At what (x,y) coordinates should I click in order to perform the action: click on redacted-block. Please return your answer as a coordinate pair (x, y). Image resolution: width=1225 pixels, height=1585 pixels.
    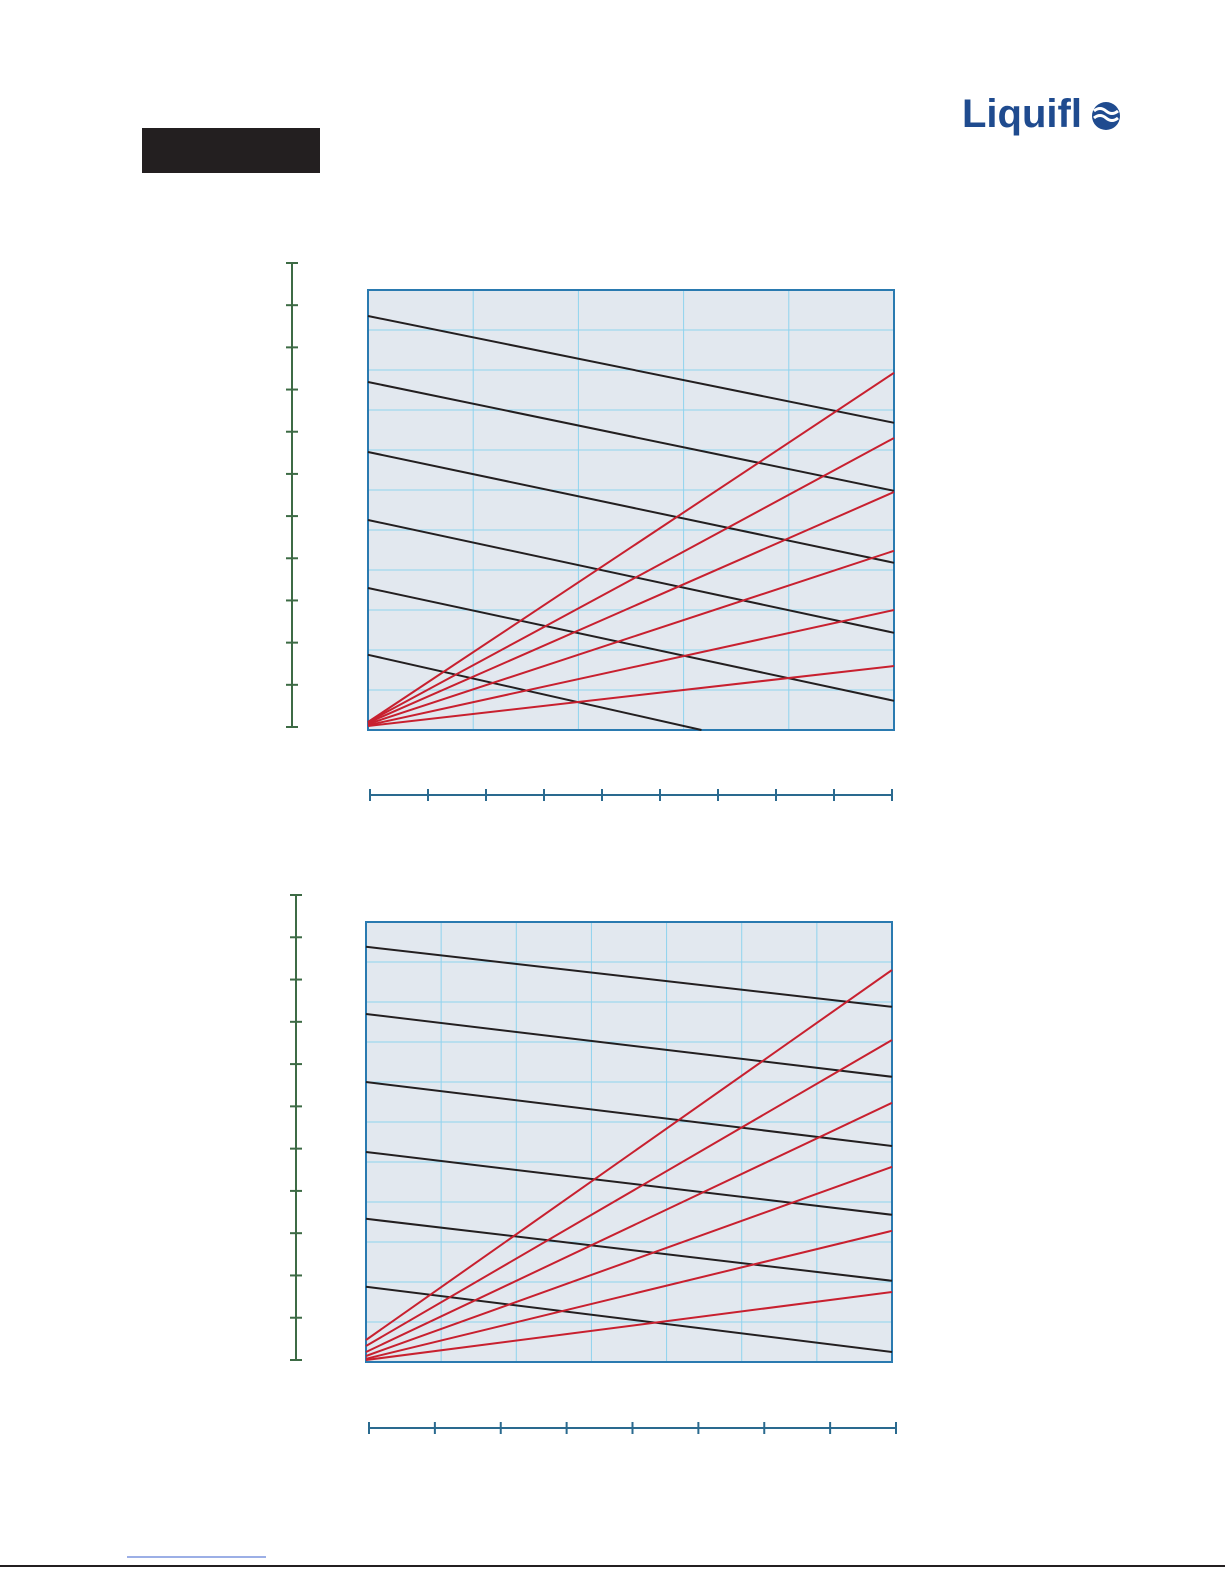
    Looking at the image, I should click on (231, 150).